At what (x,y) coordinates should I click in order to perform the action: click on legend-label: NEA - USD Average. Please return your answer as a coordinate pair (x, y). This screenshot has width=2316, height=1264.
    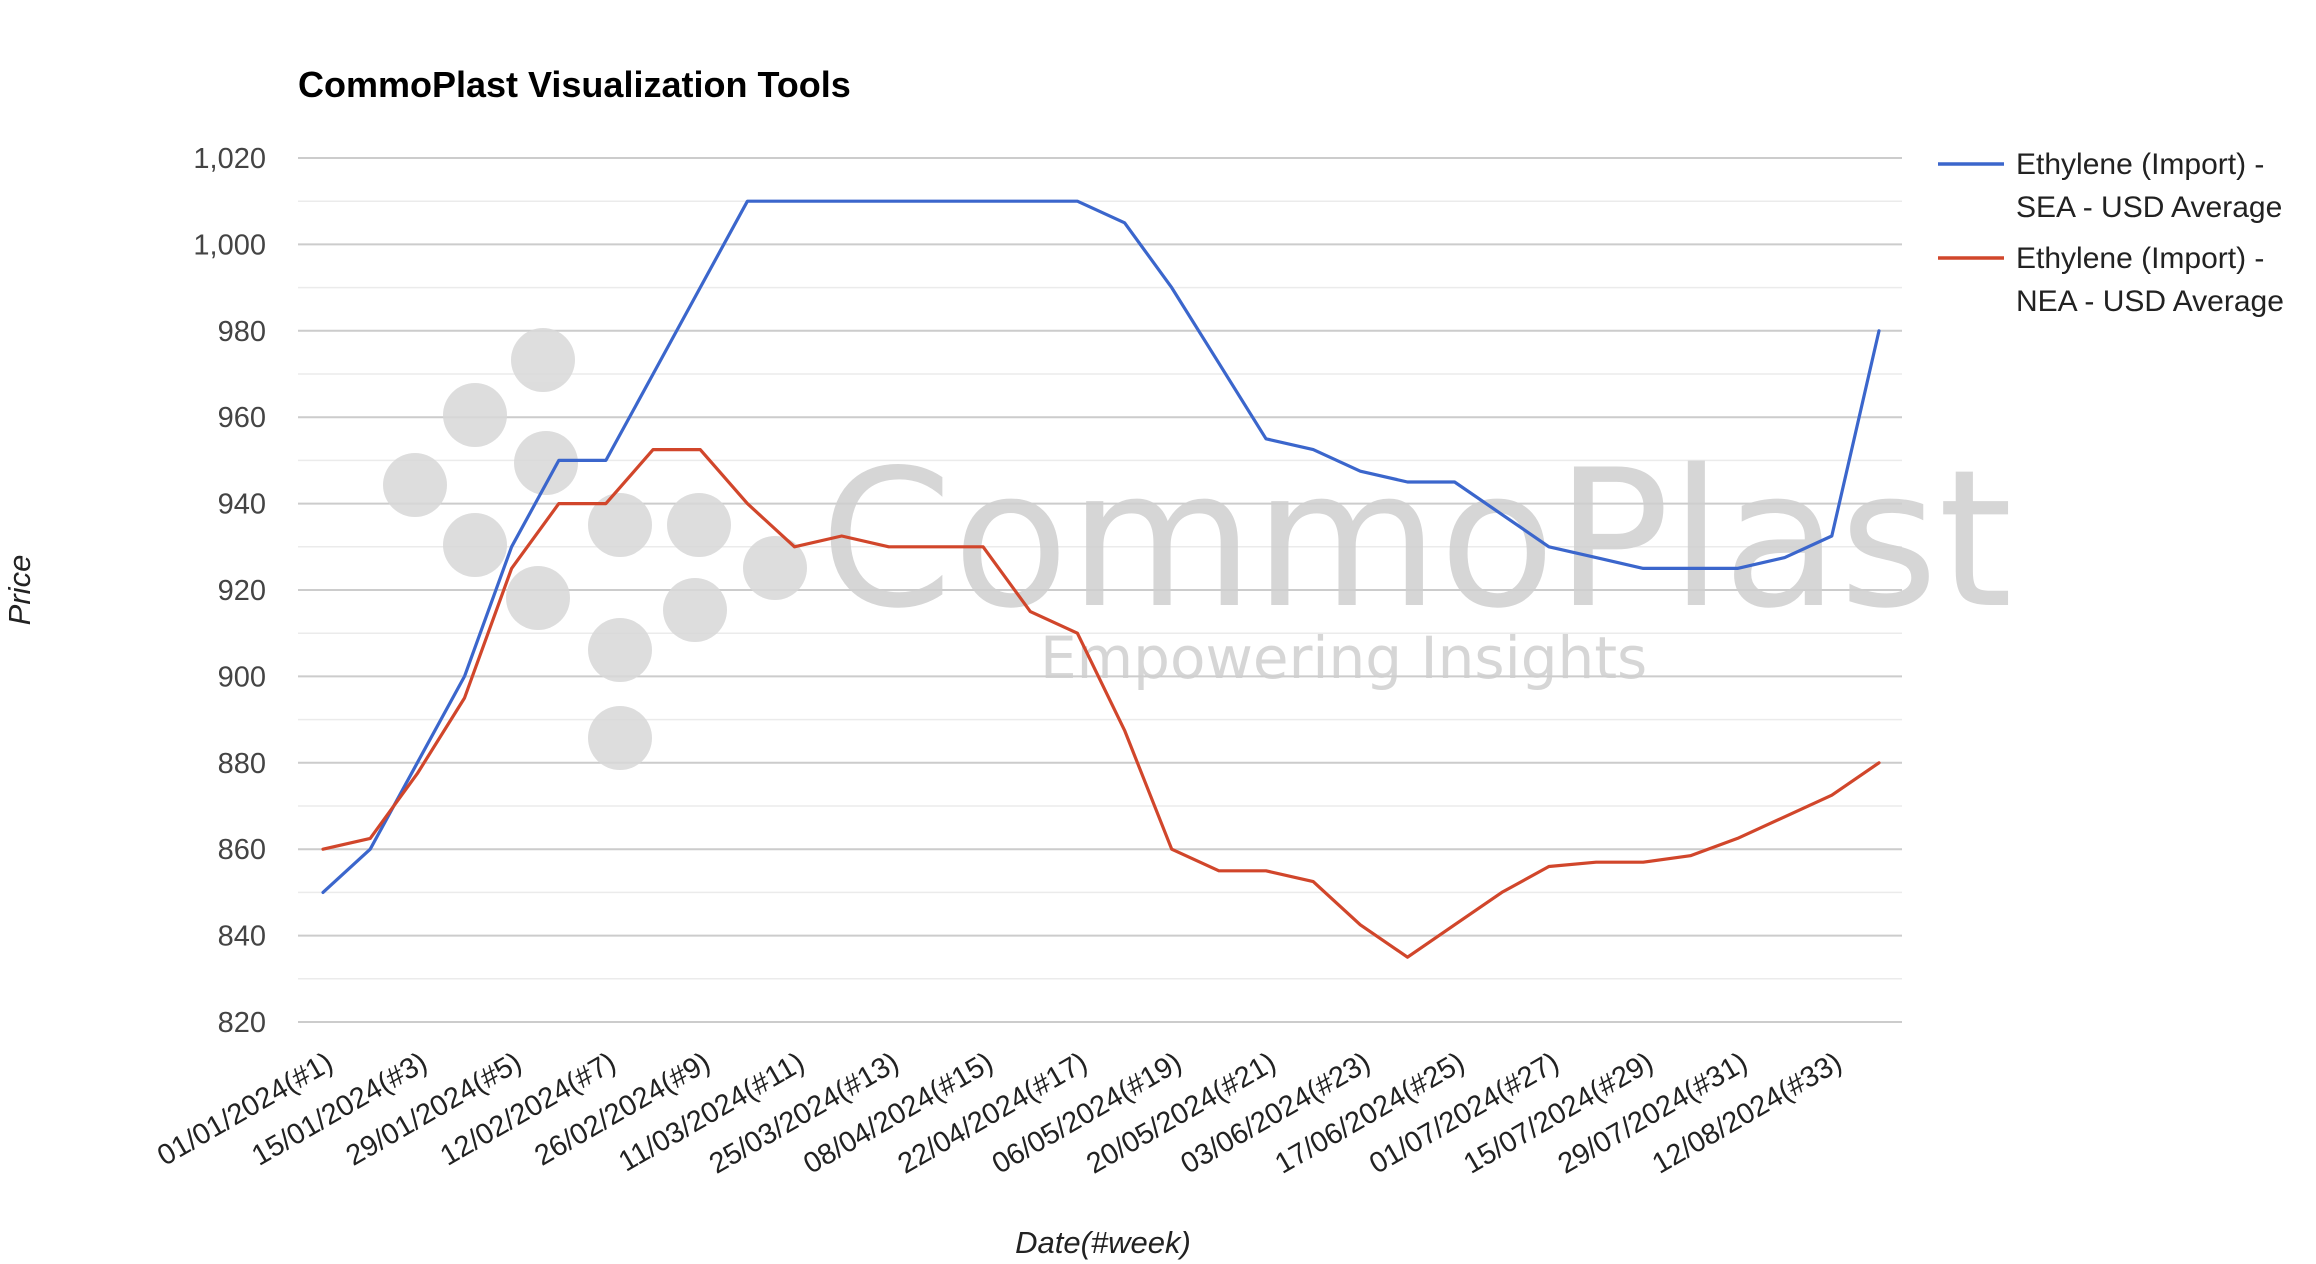
    Looking at the image, I should click on (2150, 301).